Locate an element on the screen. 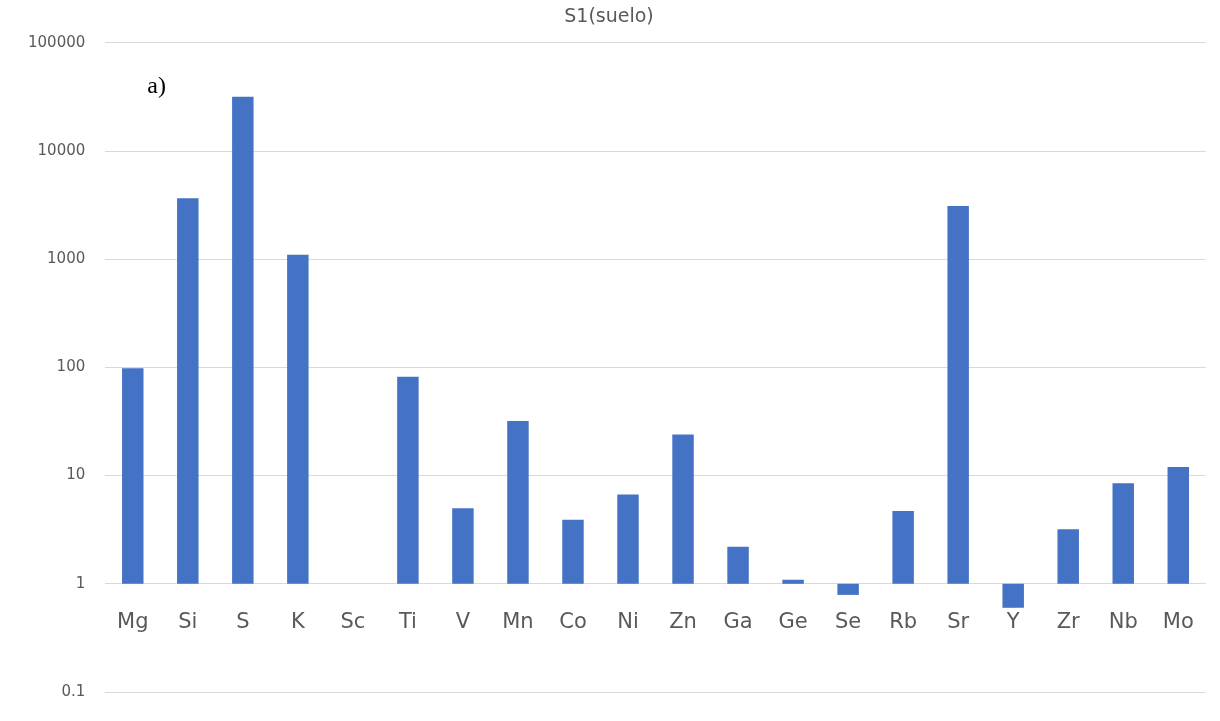 This screenshot has width=1220, height=721. x-tick-label: Zn is located at coordinates (683, 620).